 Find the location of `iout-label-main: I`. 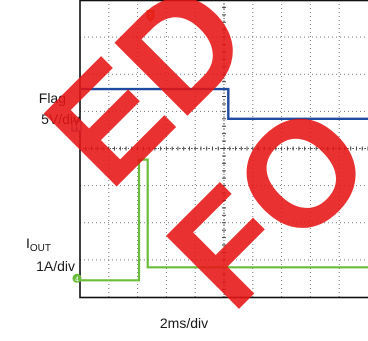

iout-label-main: I is located at coordinates (28, 243).